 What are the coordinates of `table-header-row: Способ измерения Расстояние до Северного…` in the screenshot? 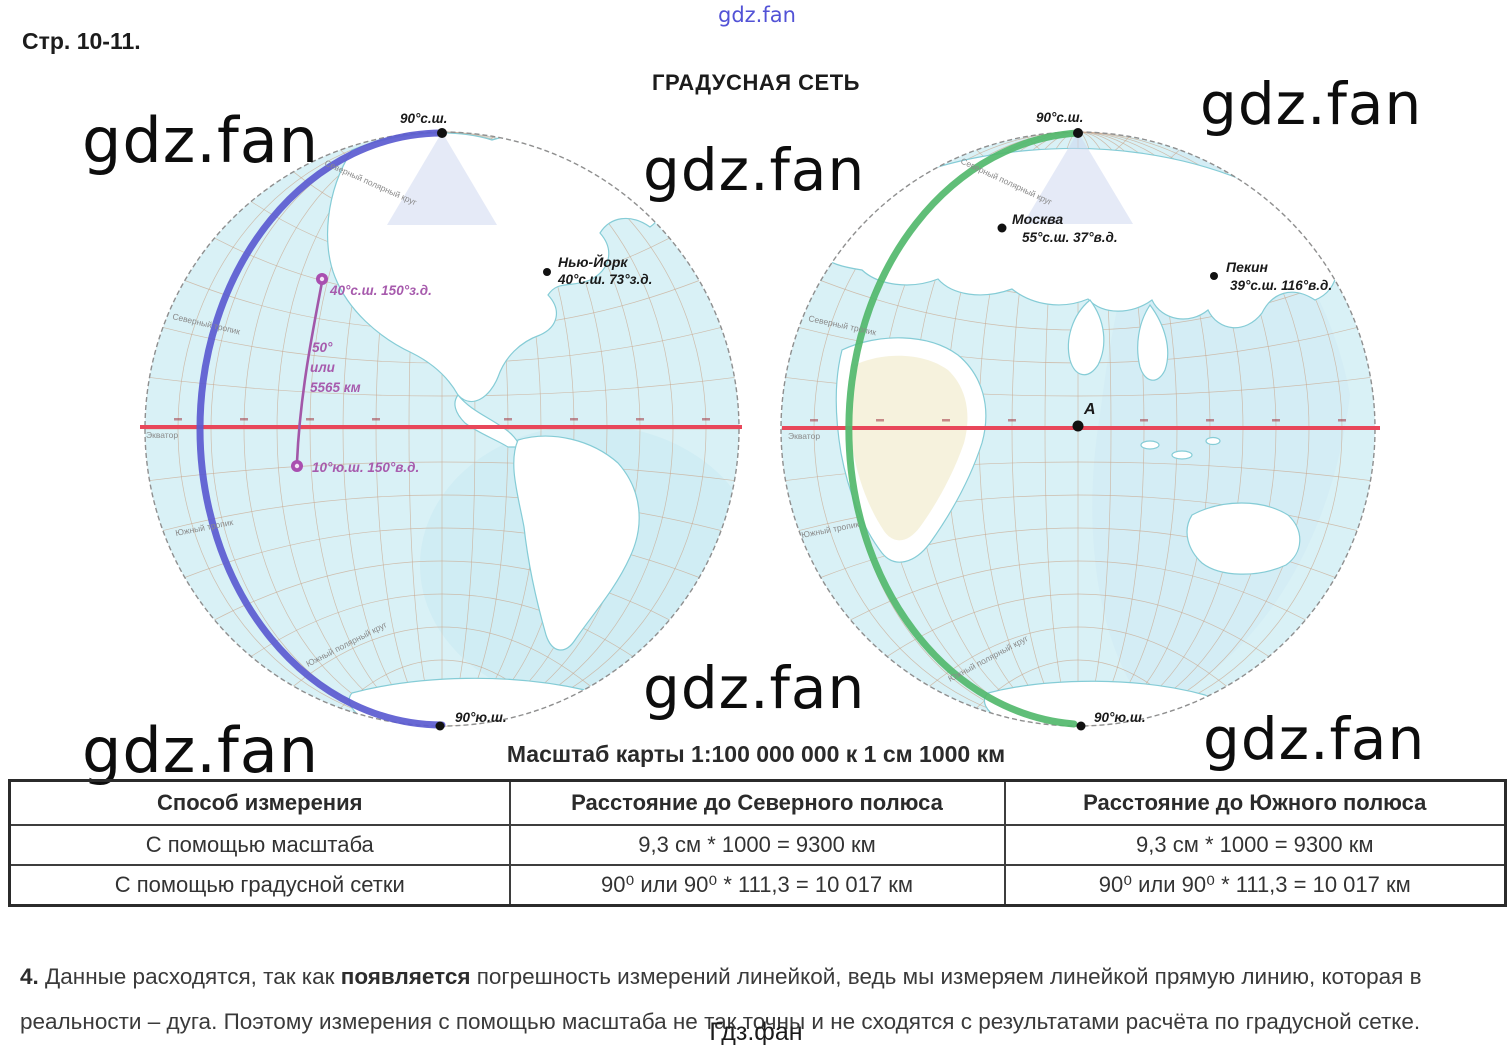 It's located at (757, 802).